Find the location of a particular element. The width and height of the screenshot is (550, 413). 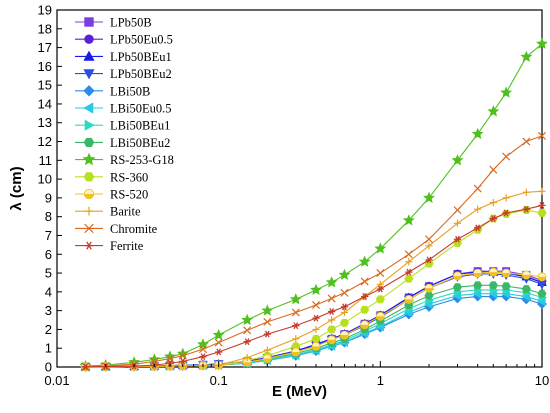

legend-entry: LPb50B is located at coordinates (113, 23).